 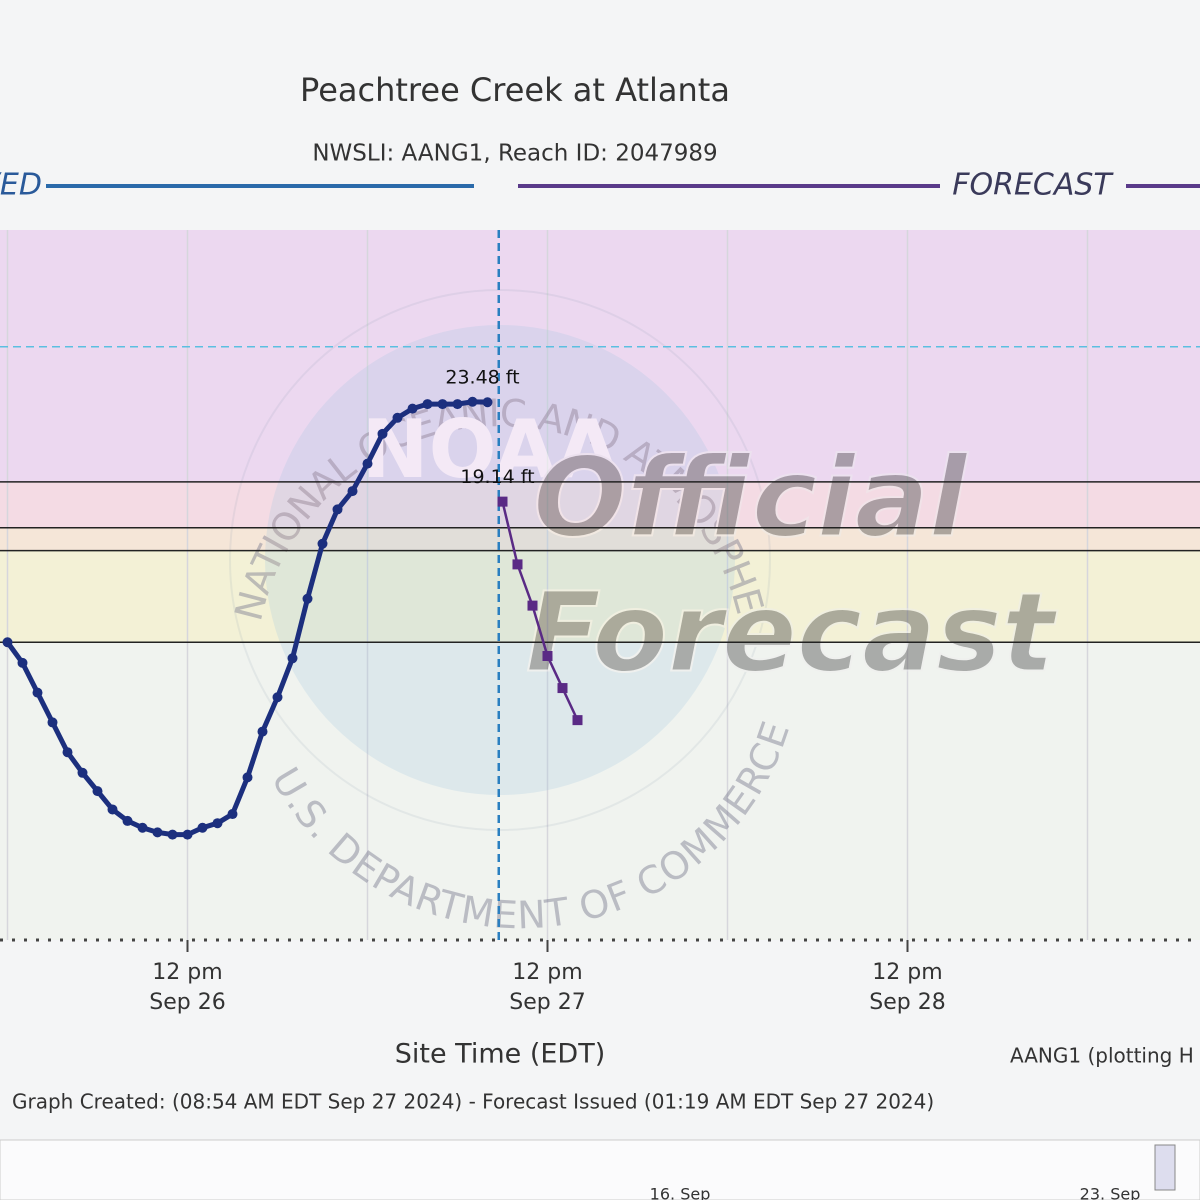 What do you see at coordinates (497, 477) in the screenshot?
I see `value-label: 19.14 ft` at bounding box center [497, 477].